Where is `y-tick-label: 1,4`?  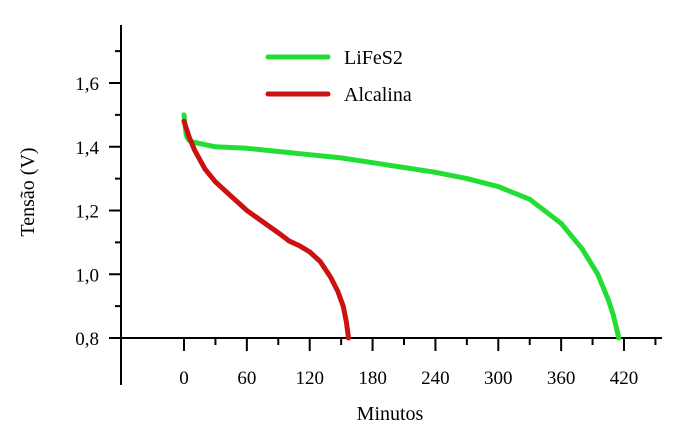
y-tick-label: 1,4 is located at coordinates (87, 148).